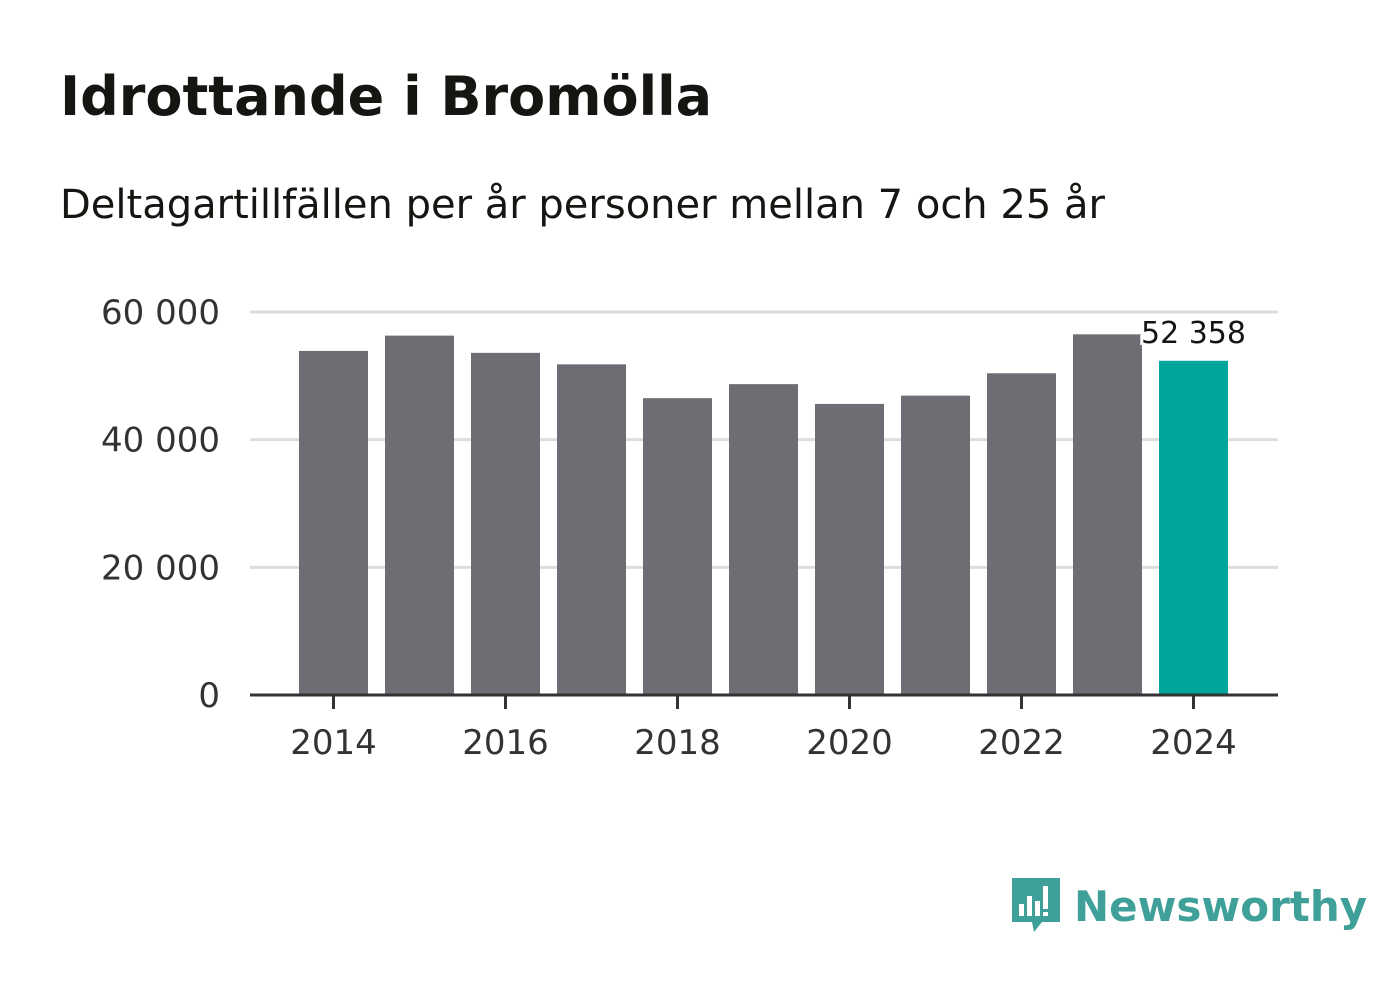  I want to click on x-tick-label: 2014, so click(333, 743).